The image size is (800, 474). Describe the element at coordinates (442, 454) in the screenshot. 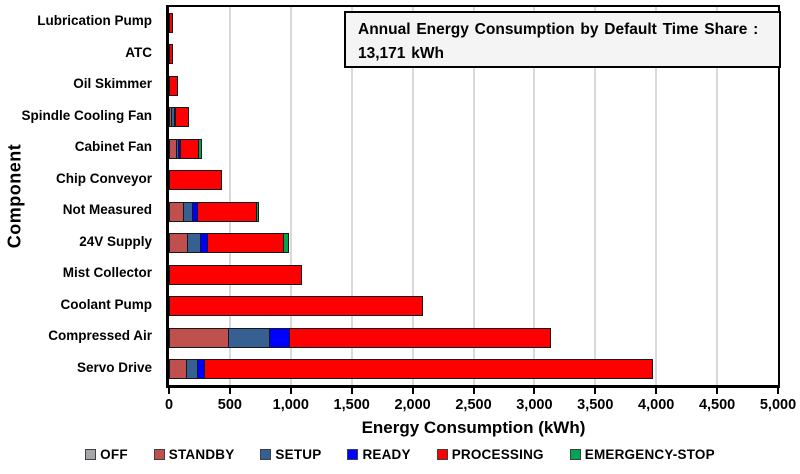

I see `legend-swatch-processing` at that location.